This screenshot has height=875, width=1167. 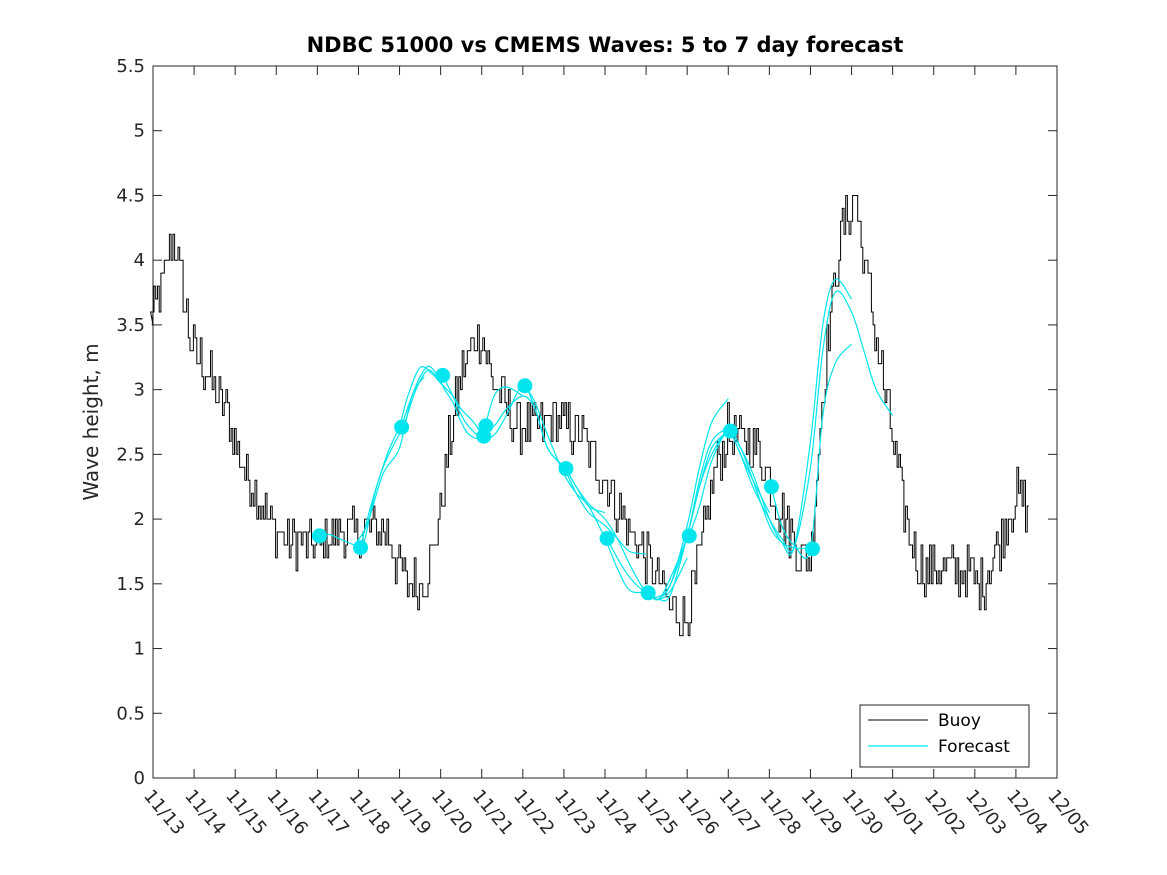 I want to click on y-tick-label: 4, so click(x=139, y=260).